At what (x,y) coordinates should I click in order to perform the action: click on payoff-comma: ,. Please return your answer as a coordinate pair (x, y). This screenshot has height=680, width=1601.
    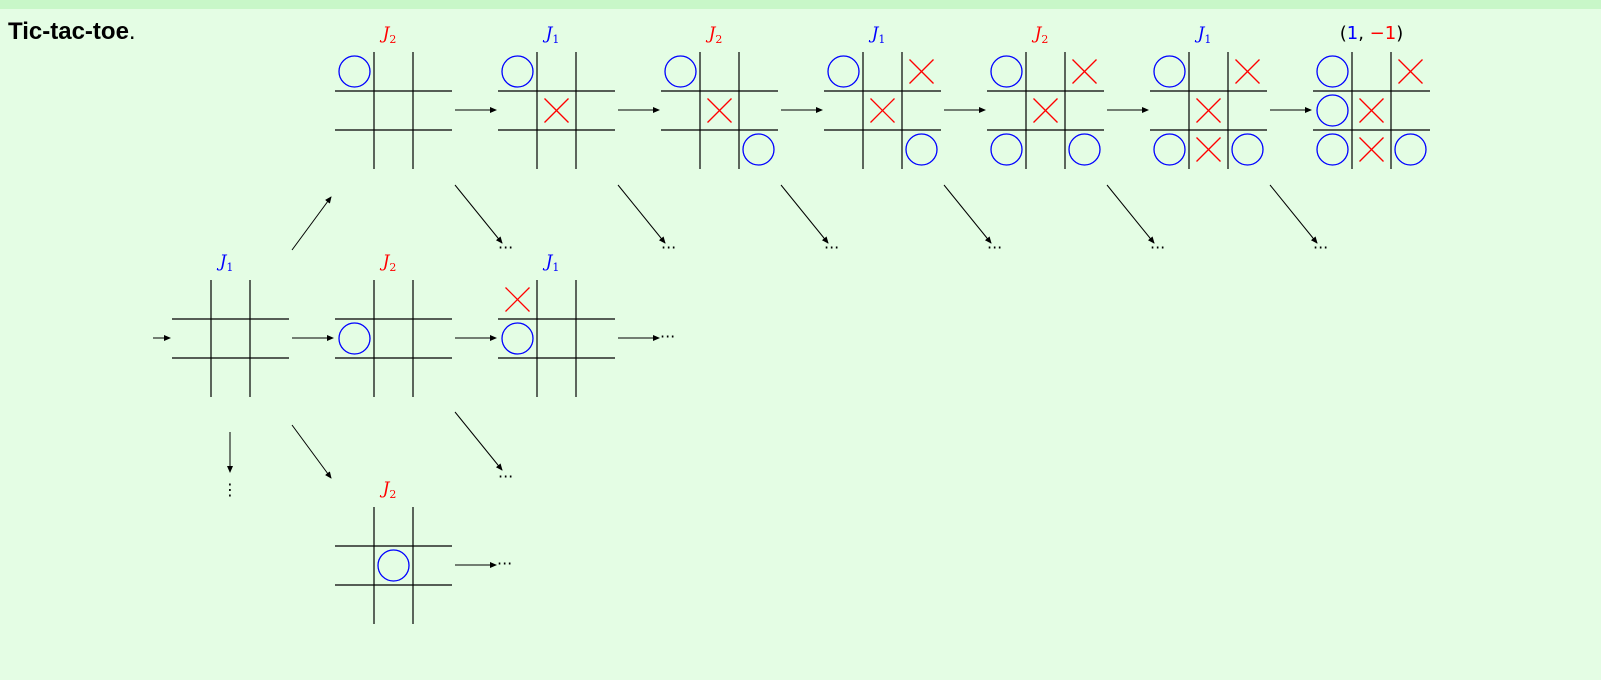
    Looking at the image, I should click on (1363, 33).